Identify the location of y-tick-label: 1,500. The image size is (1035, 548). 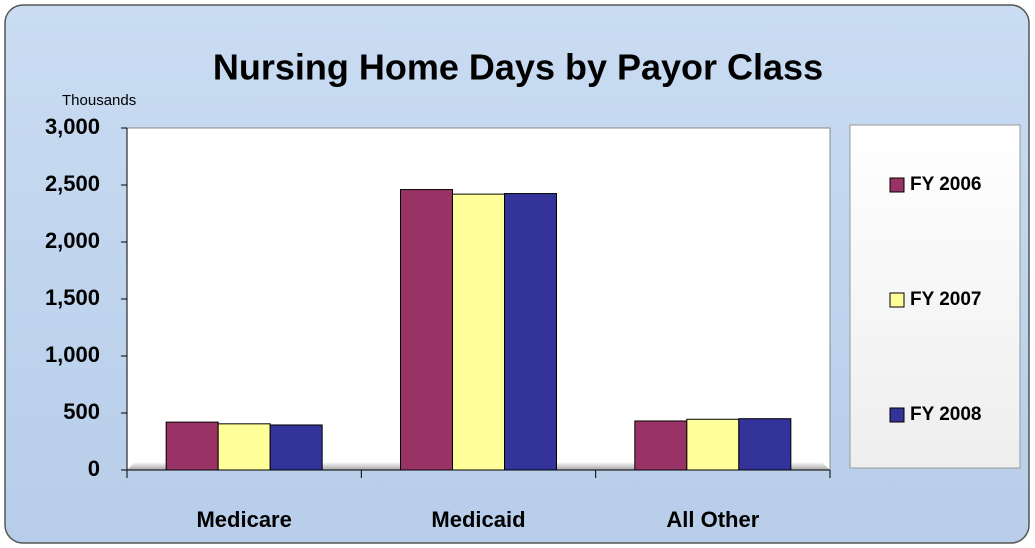
(72, 297).